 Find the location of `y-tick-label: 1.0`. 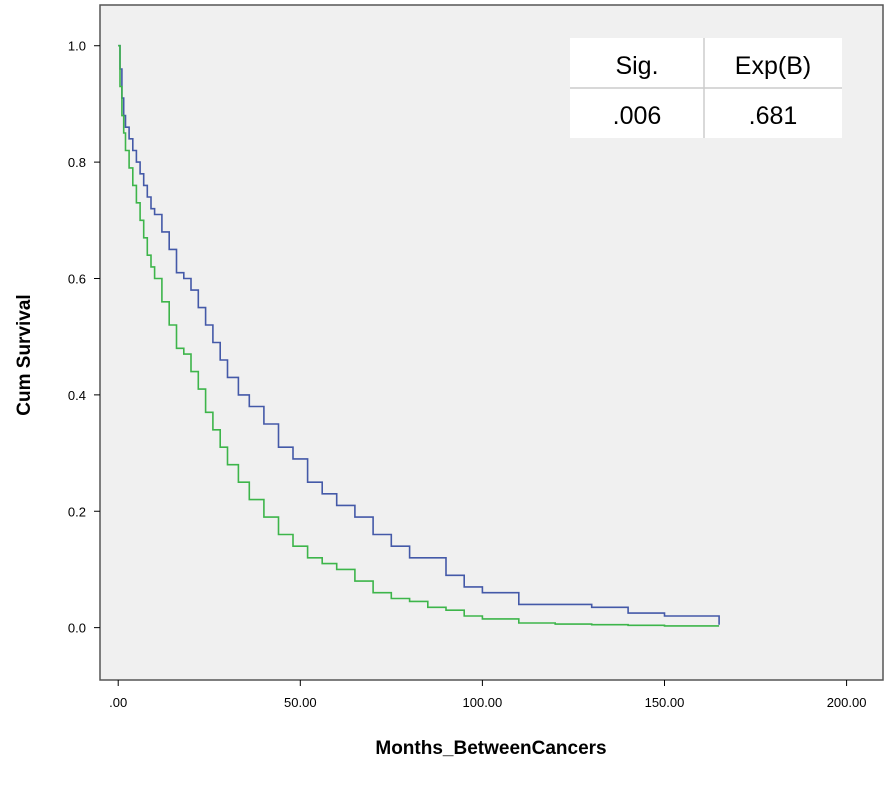

y-tick-label: 1.0 is located at coordinates (77, 46).